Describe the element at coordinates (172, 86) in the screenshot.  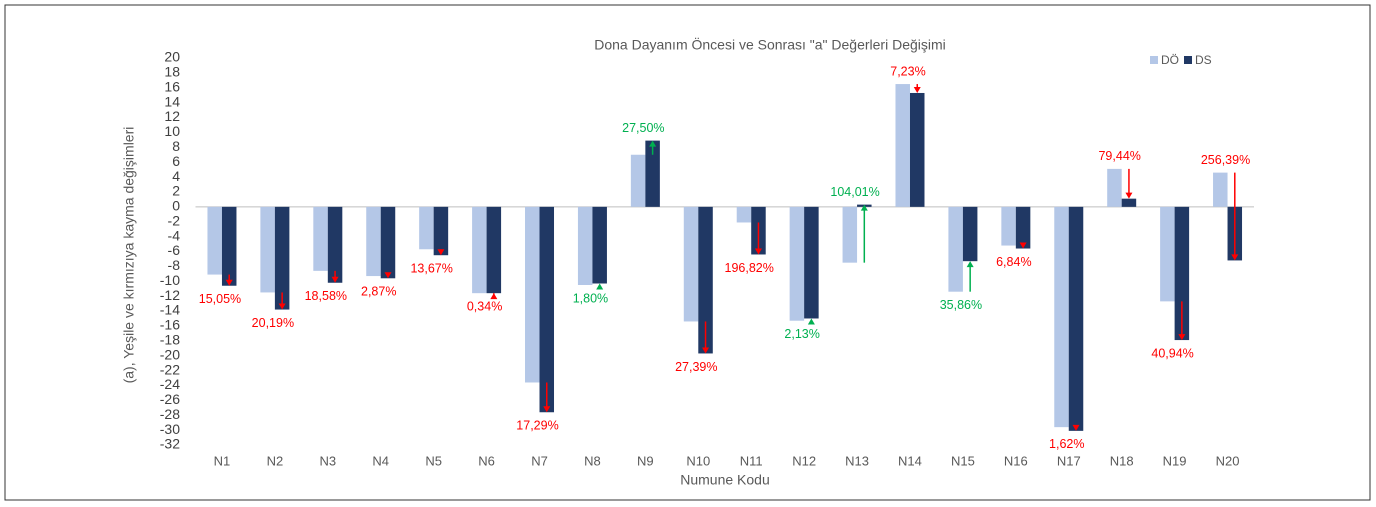
I see `y-tick-label: 16` at that location.